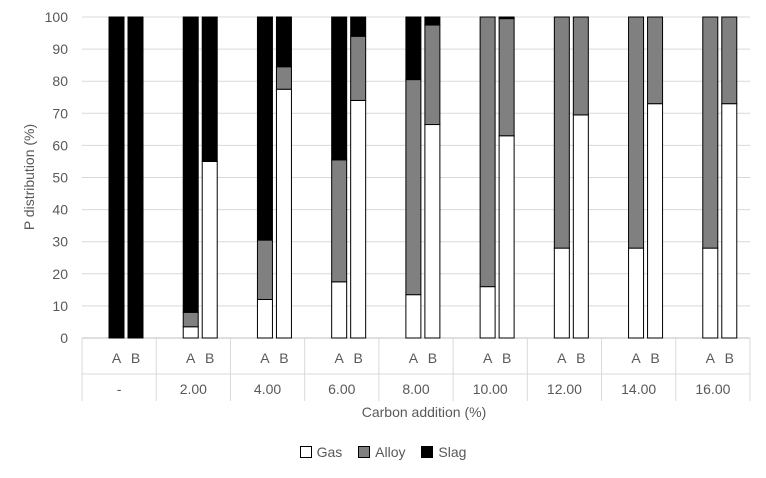 The width and height of the screenshot is (766, 478). I want to click on x-group-label: -, so click(119, 389).